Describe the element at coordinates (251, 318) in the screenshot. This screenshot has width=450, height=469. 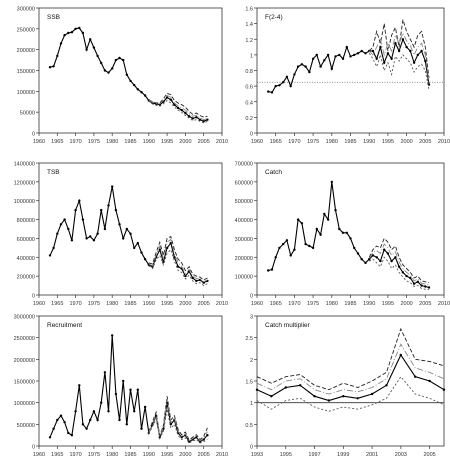
I see `y-tick-label: 3` at that location.